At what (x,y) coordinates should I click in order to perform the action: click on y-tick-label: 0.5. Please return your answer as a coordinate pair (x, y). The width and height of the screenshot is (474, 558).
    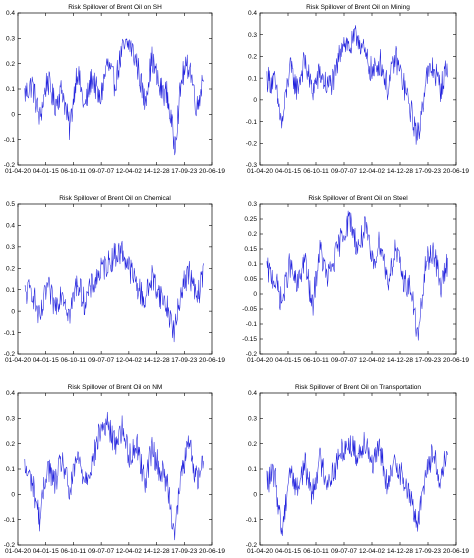
    Looking at the image, I should click on (10, 204).